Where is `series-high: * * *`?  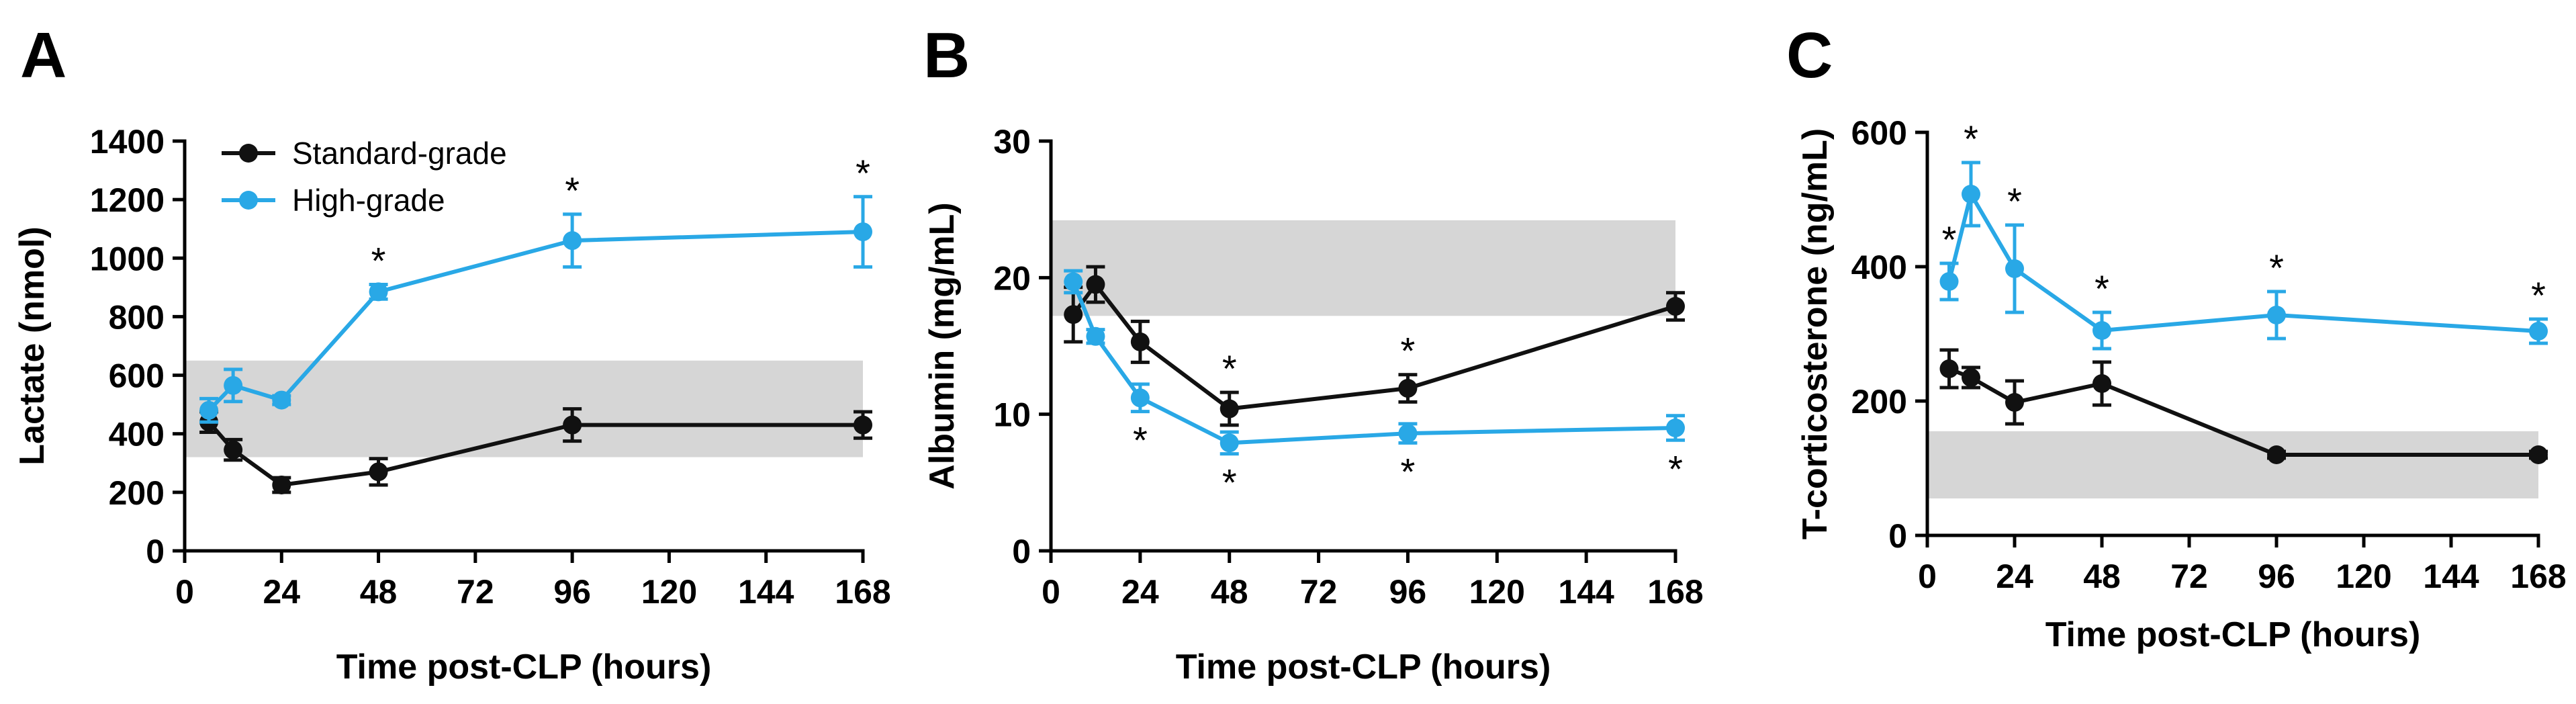
series-high: * * * is located at coordinates (535, 288).